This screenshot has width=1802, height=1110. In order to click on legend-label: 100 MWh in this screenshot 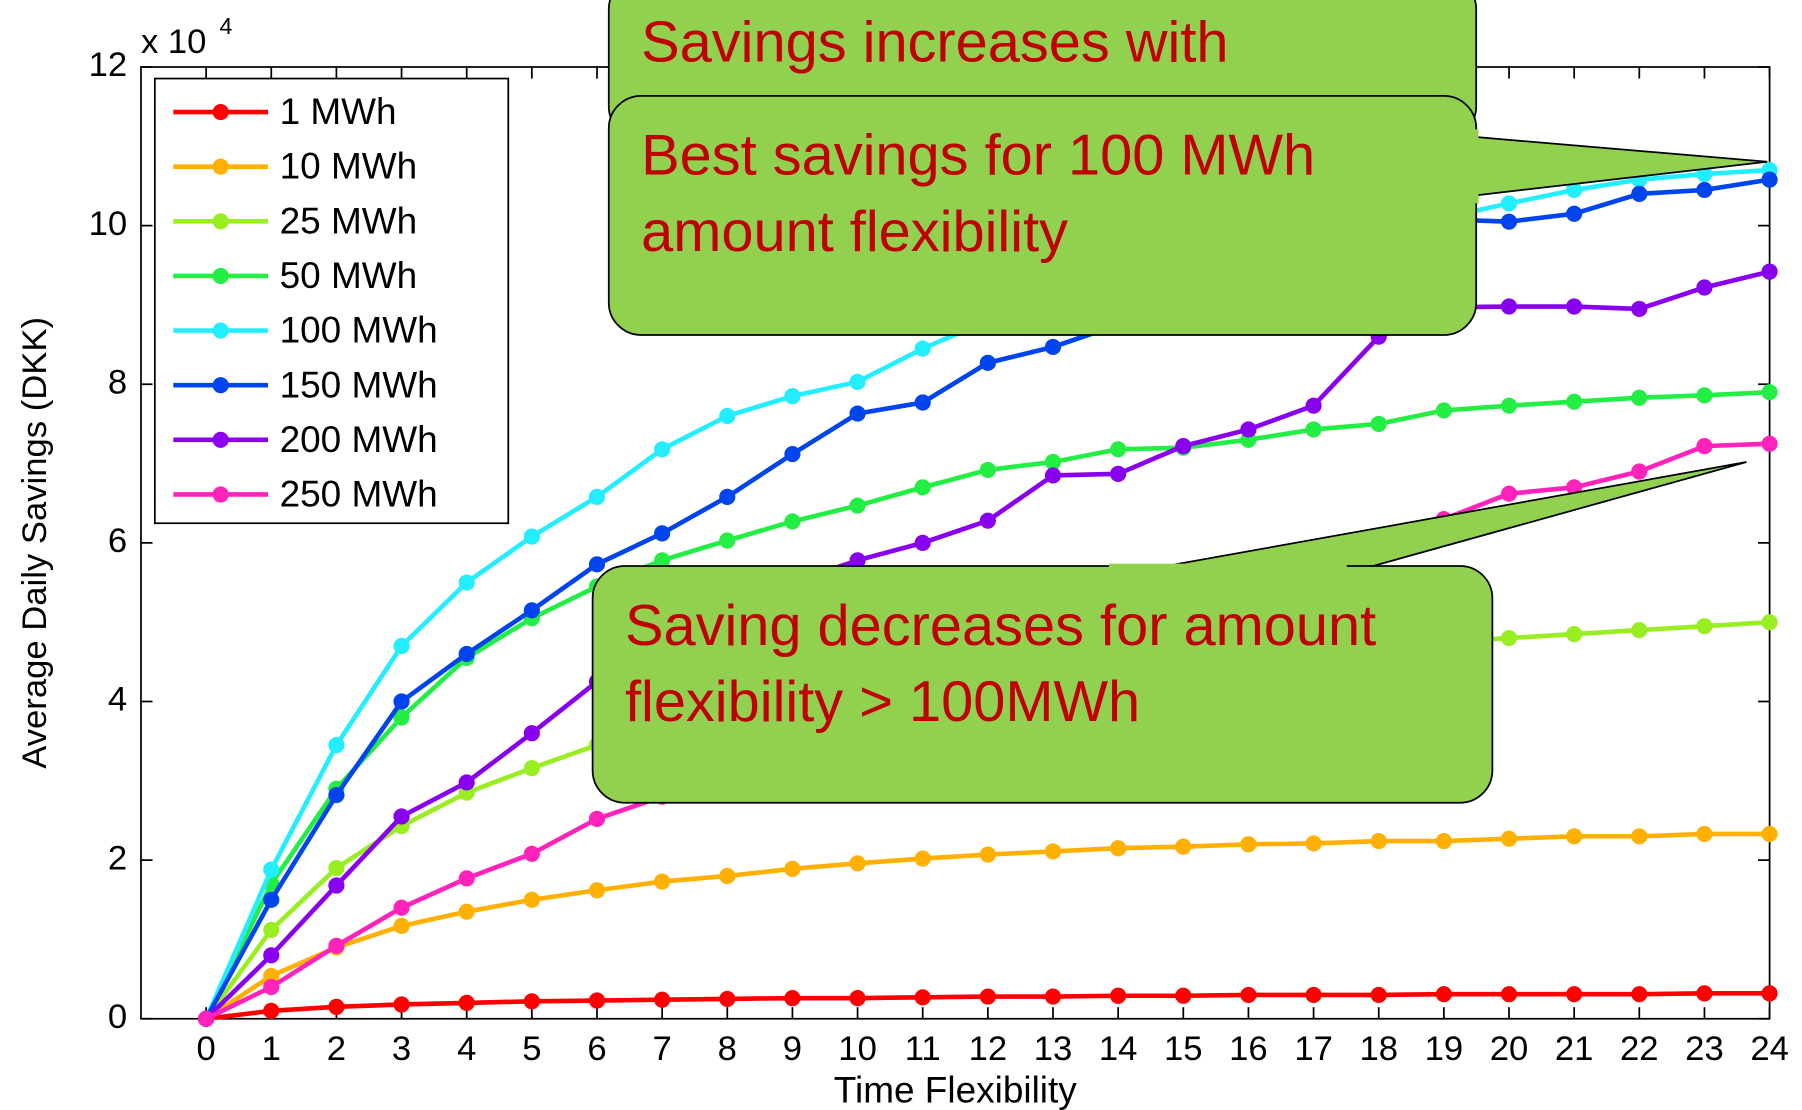, I will do `click(359, 330)`.